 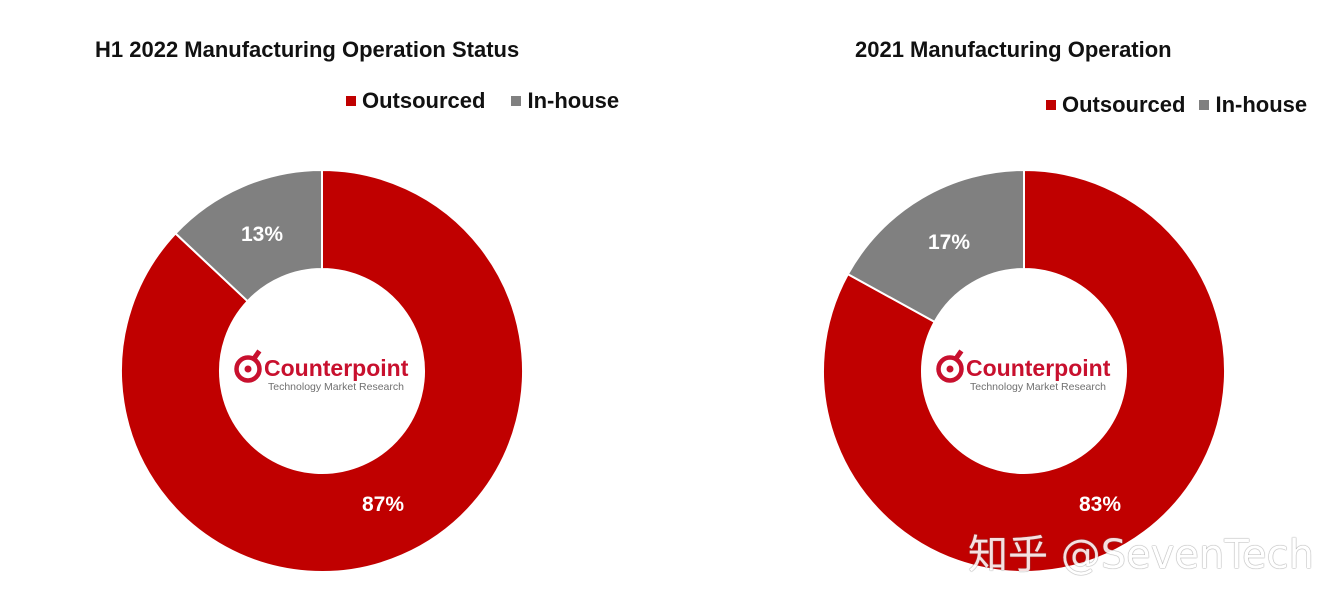 I want to click on watermark: 知乎 @SevenTech, so click(x=1141, y=555).